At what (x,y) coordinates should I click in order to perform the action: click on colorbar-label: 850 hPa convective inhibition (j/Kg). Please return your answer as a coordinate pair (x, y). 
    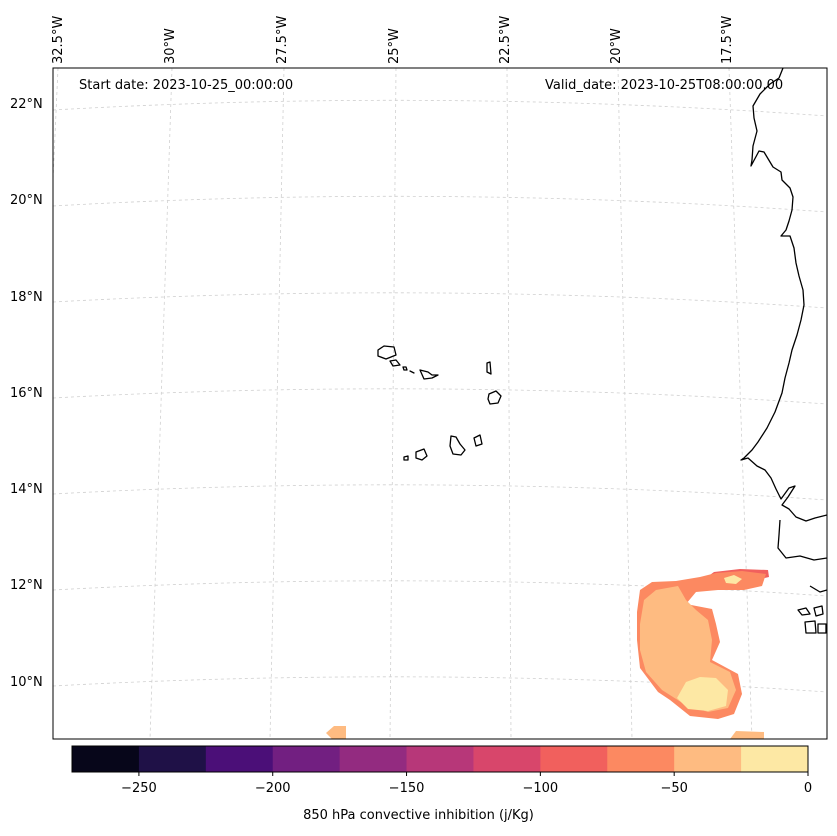
    Looking at the image, I should click on (418, 815).